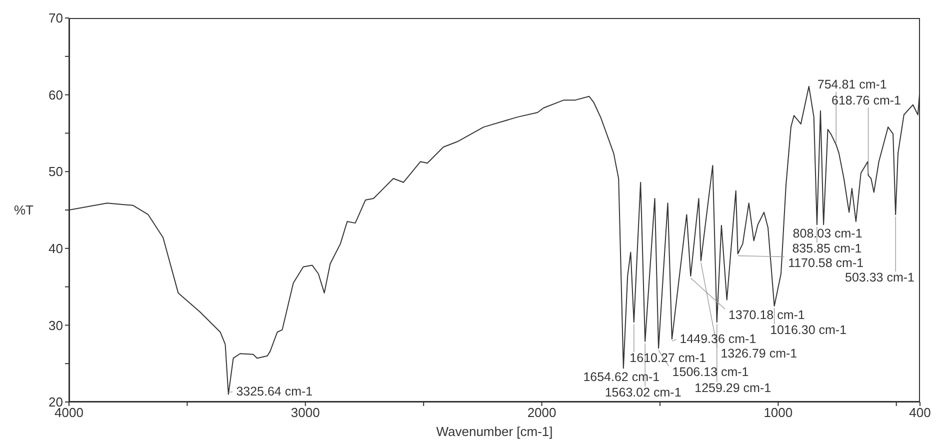 This screenshot has width=951, height=448. What do you see at coordinates (733, 388) in the screenshot?
I see `annotation: 1259.29 cm-1` at bounding box center [733, 388].